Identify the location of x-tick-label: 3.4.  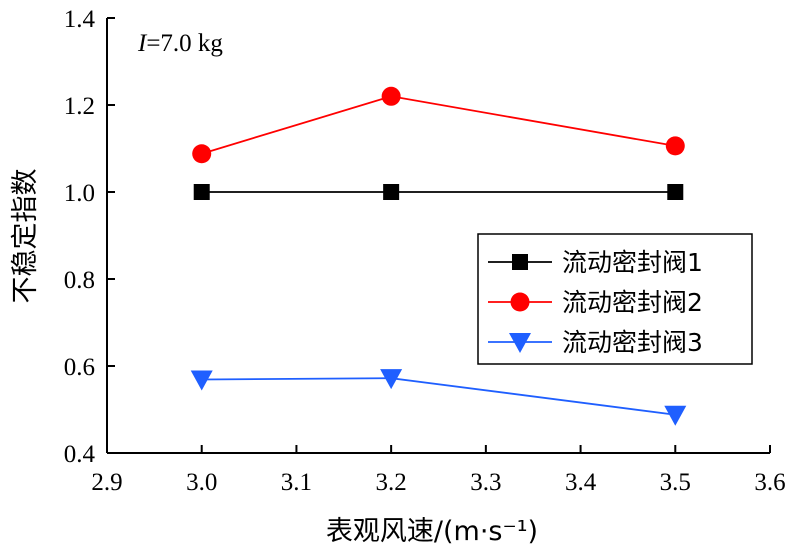
(581, 482).